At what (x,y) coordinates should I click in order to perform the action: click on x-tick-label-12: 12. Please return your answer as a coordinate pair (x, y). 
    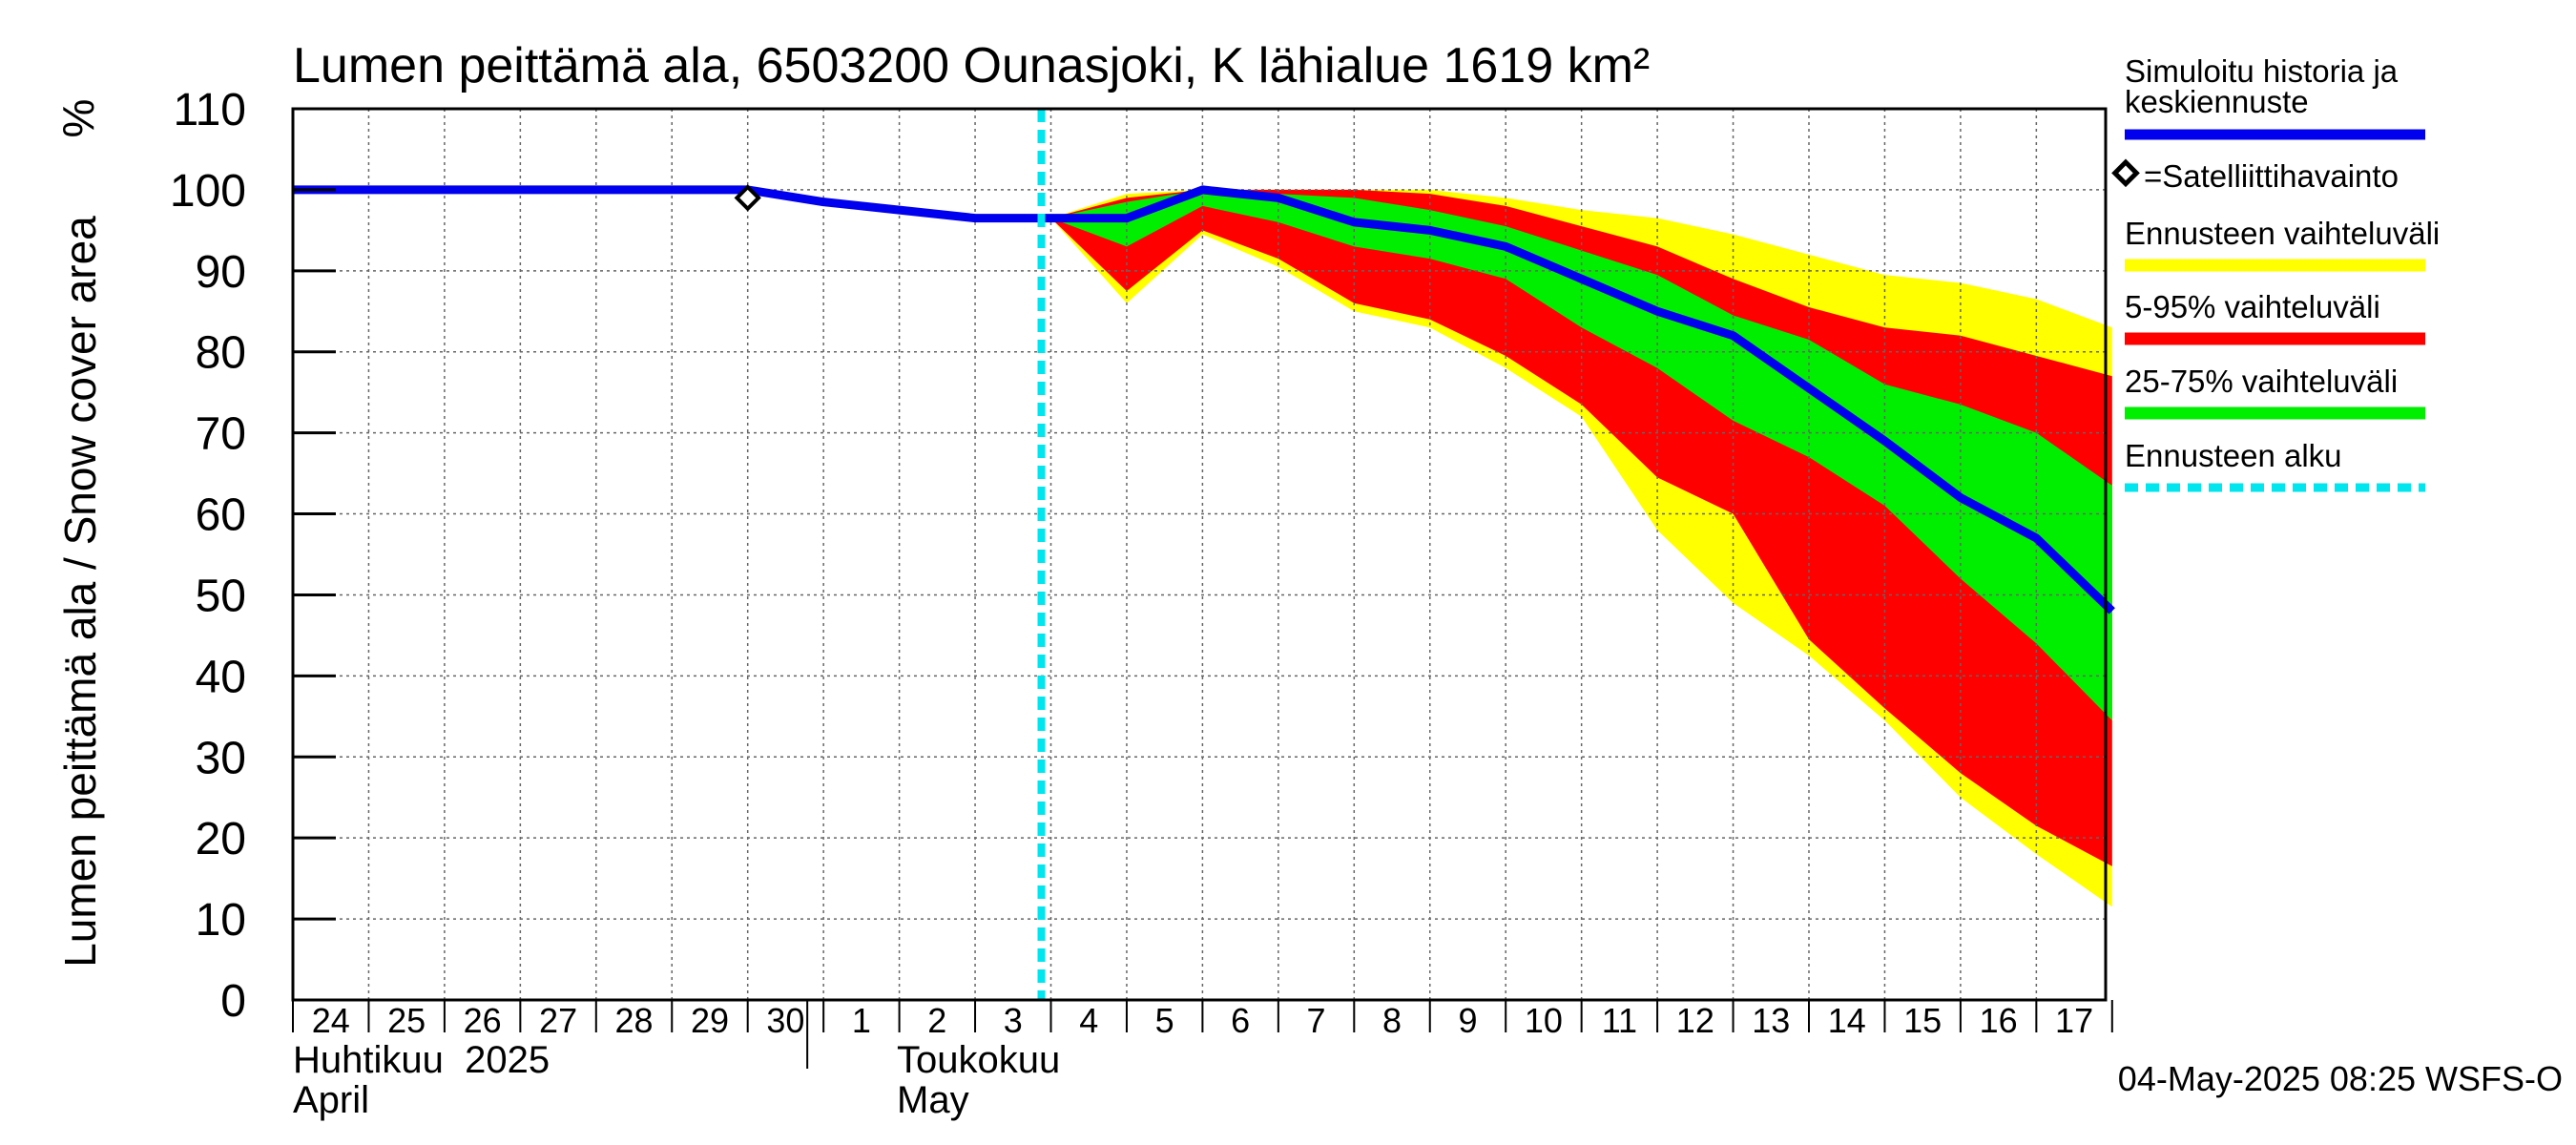
    Looking at the image, I should click on (1695, 1021).